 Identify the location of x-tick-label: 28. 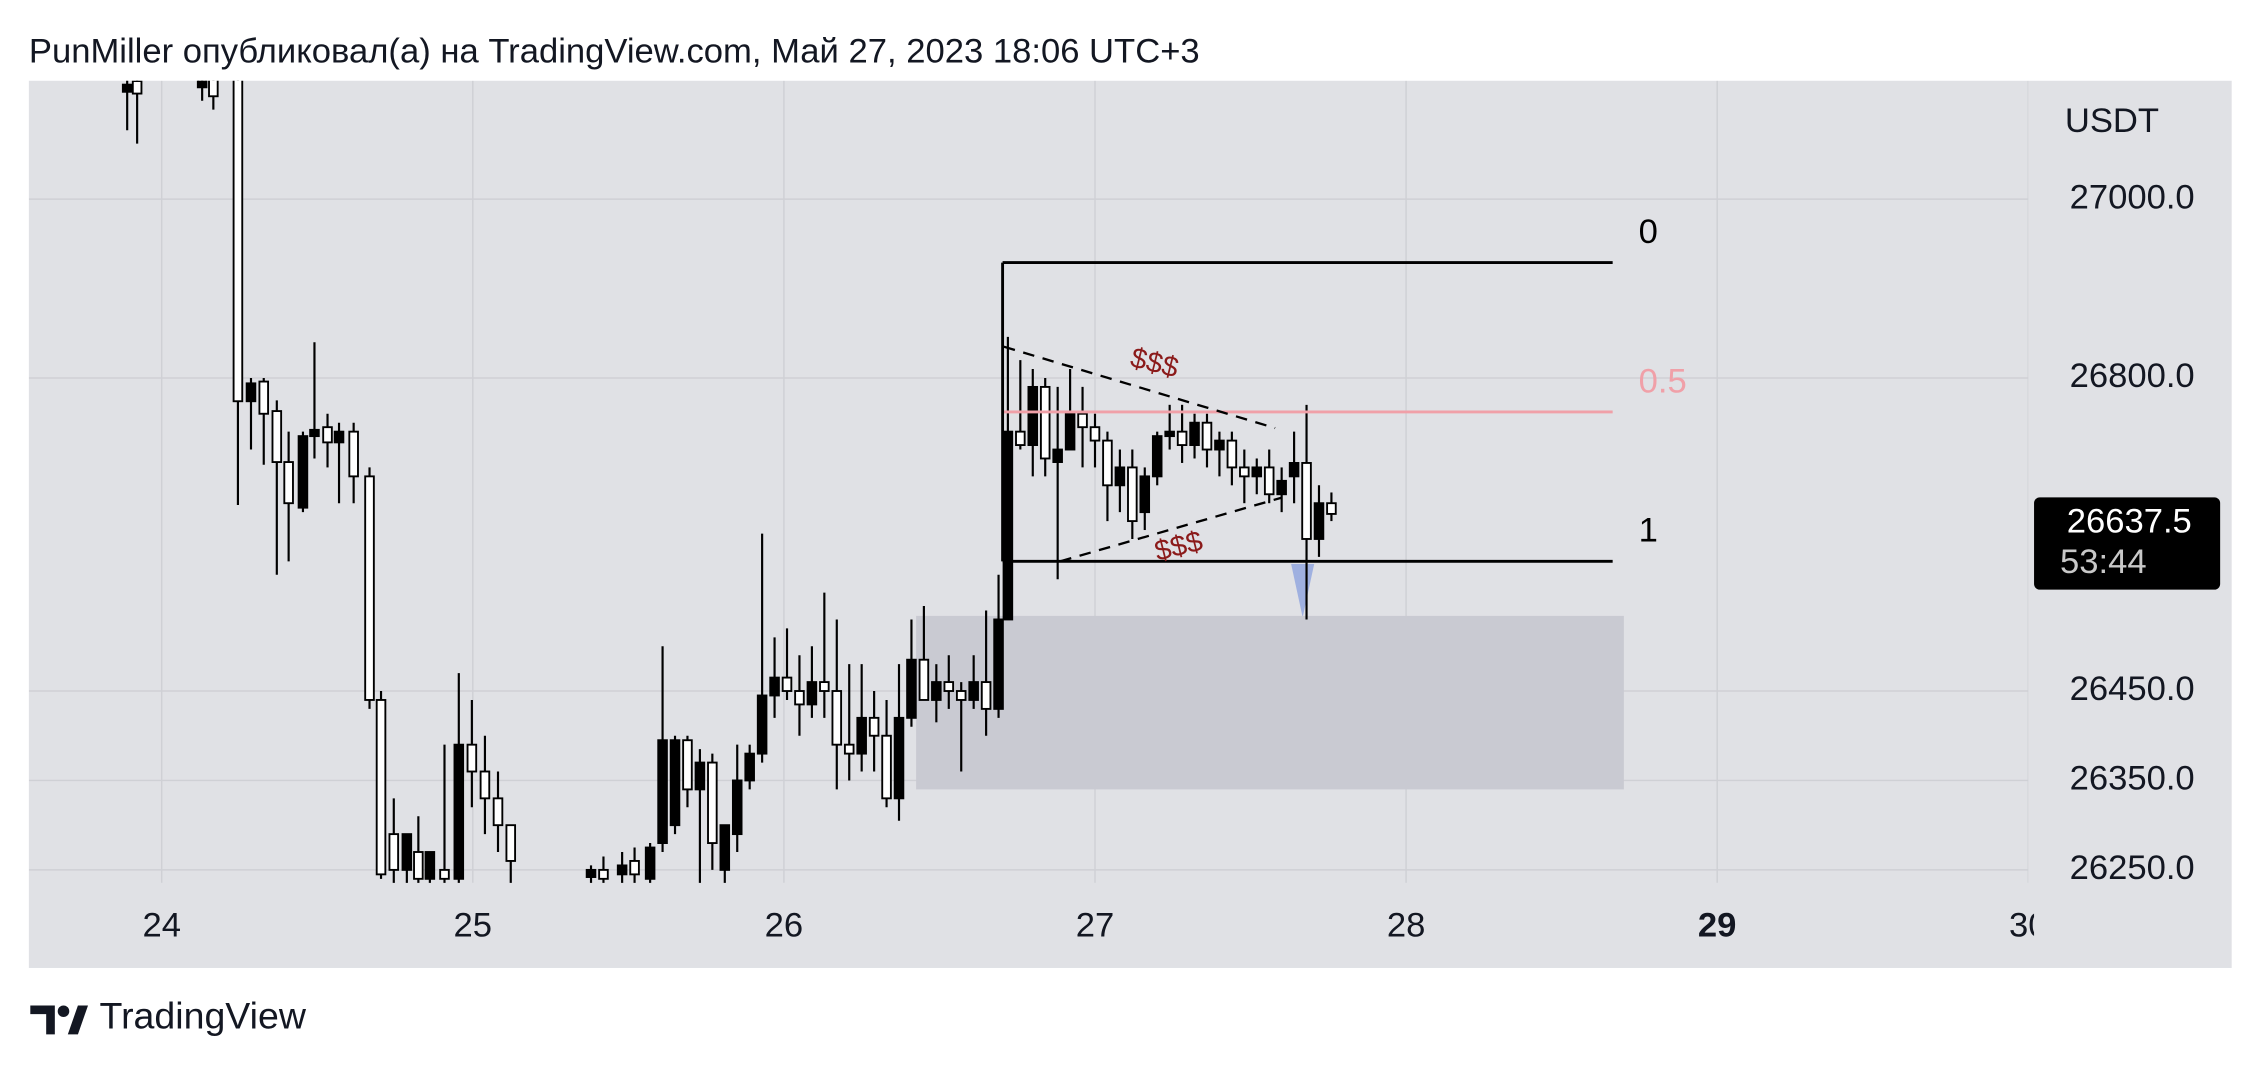
(1406, 926).